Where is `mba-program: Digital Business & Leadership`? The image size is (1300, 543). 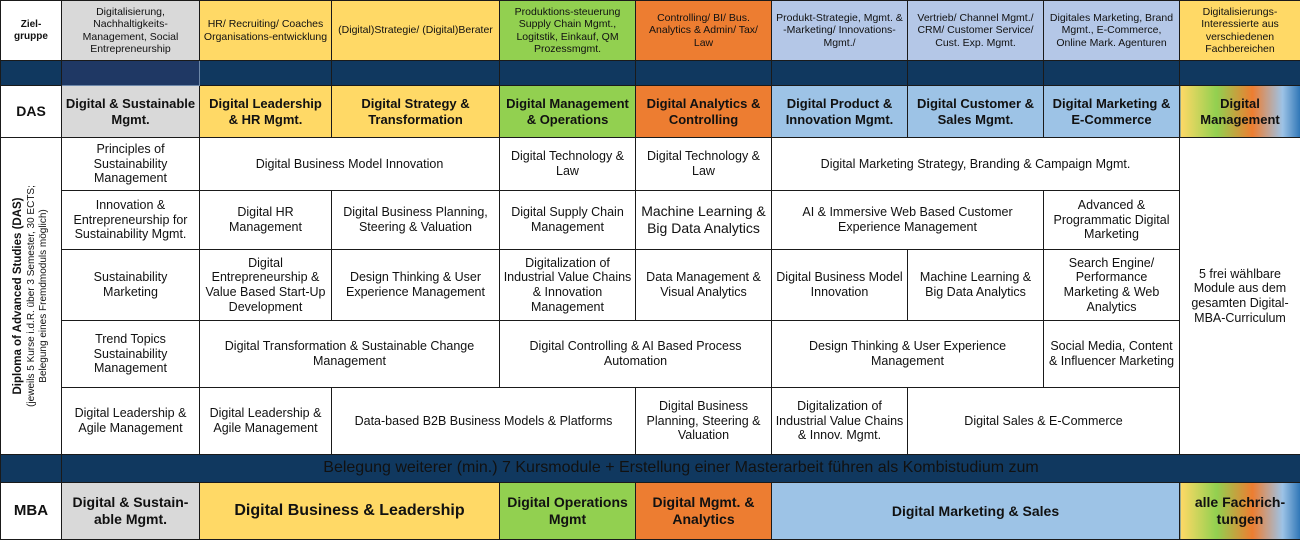 mba-program: Digital Business & Leadership is located at coordinates (349, 511).